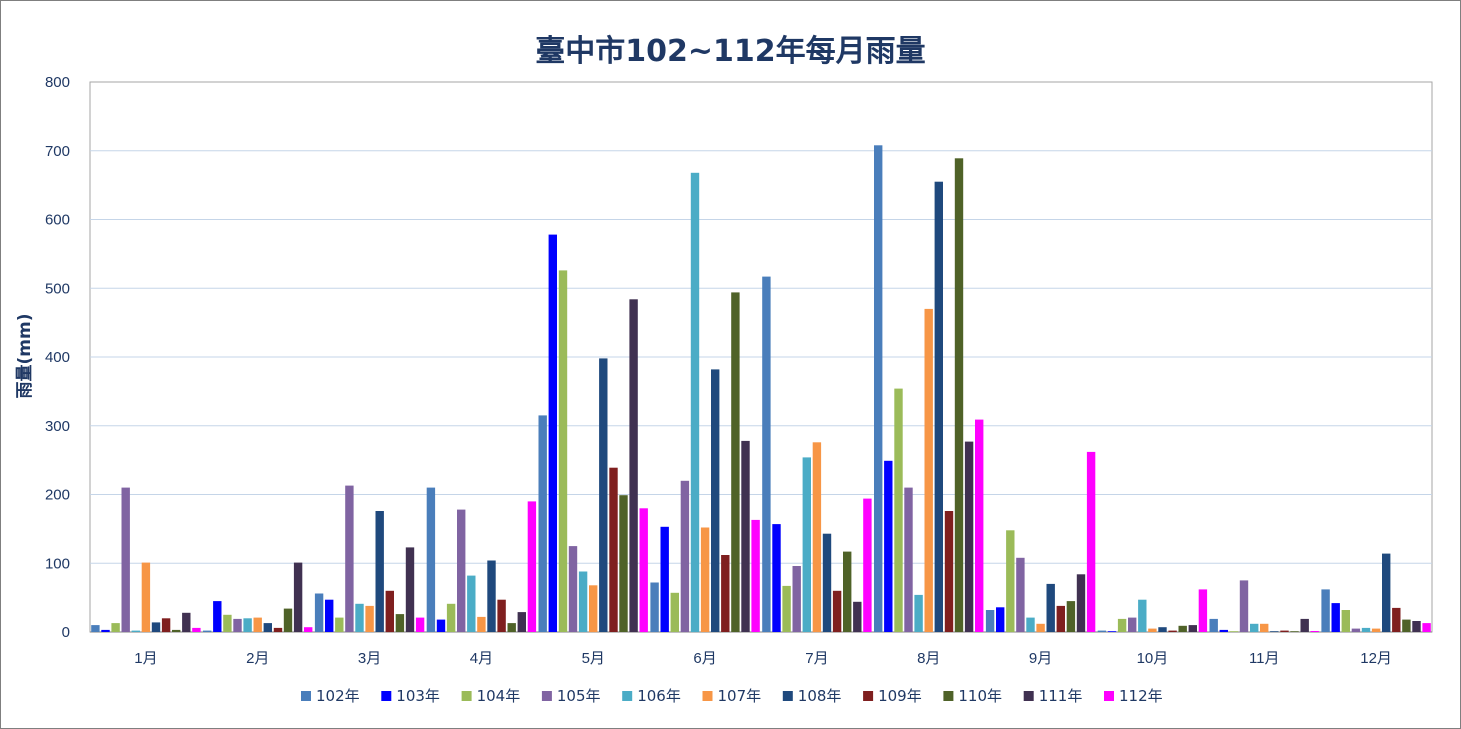 This screenshot has width=1461, height=729. I want to click on bar-104年-11月, so click(1234, 631).